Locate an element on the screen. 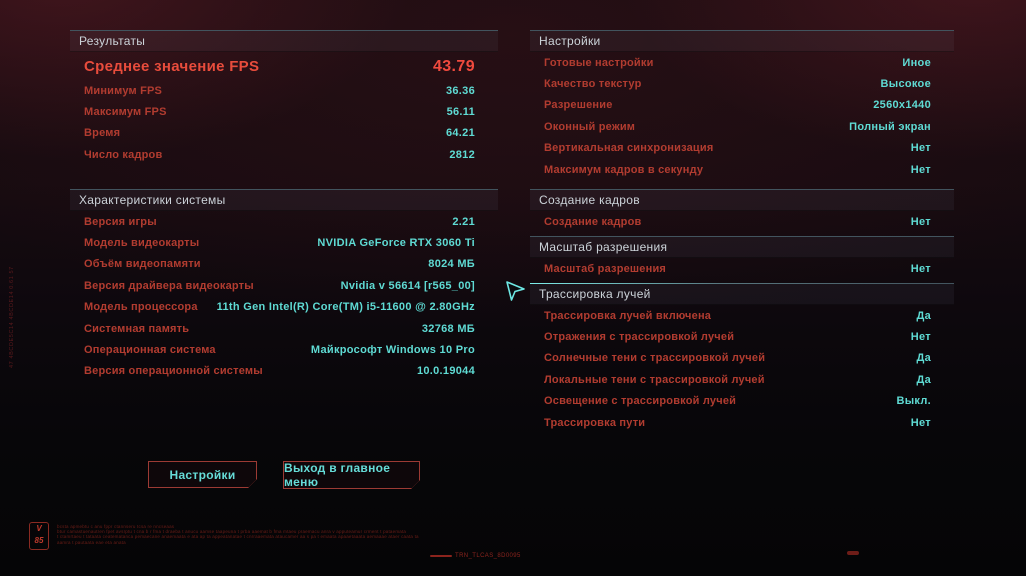 This screenshot has height=576, width=1026. resolution-scaling-section: Масштаб разрешения Масштаб разрешения Нет is located at coordinates (742, 257).